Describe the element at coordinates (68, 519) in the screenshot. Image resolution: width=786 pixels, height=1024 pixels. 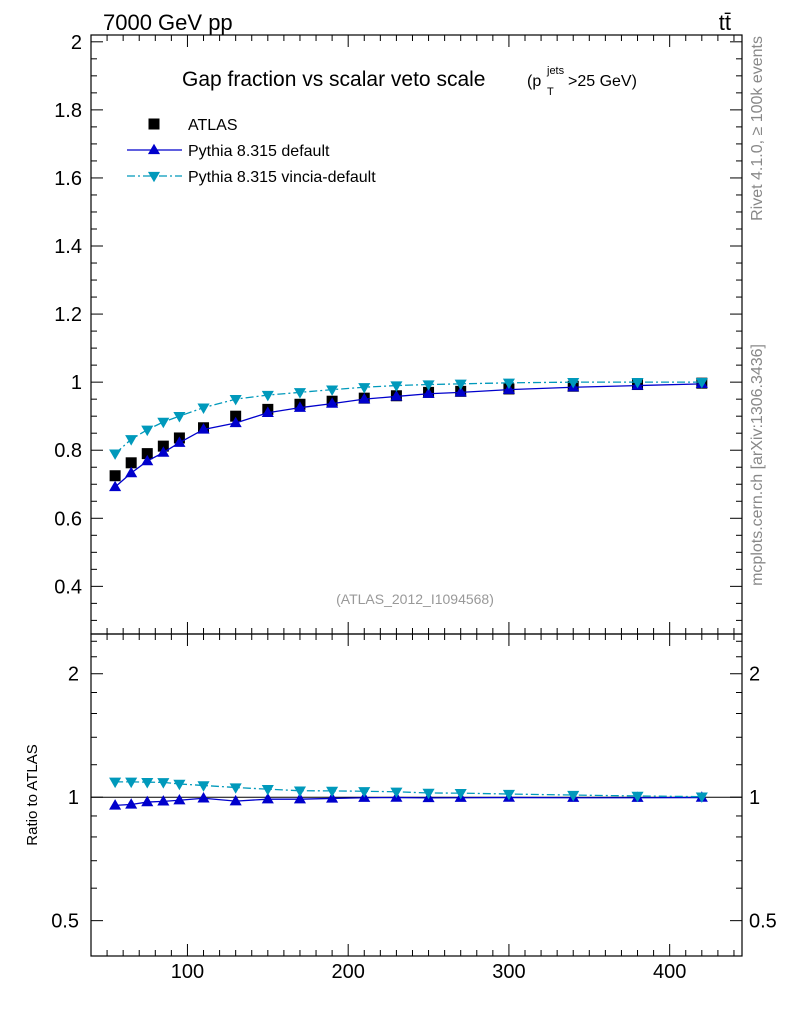
I see `y-tick-label: 0.6` at that location.